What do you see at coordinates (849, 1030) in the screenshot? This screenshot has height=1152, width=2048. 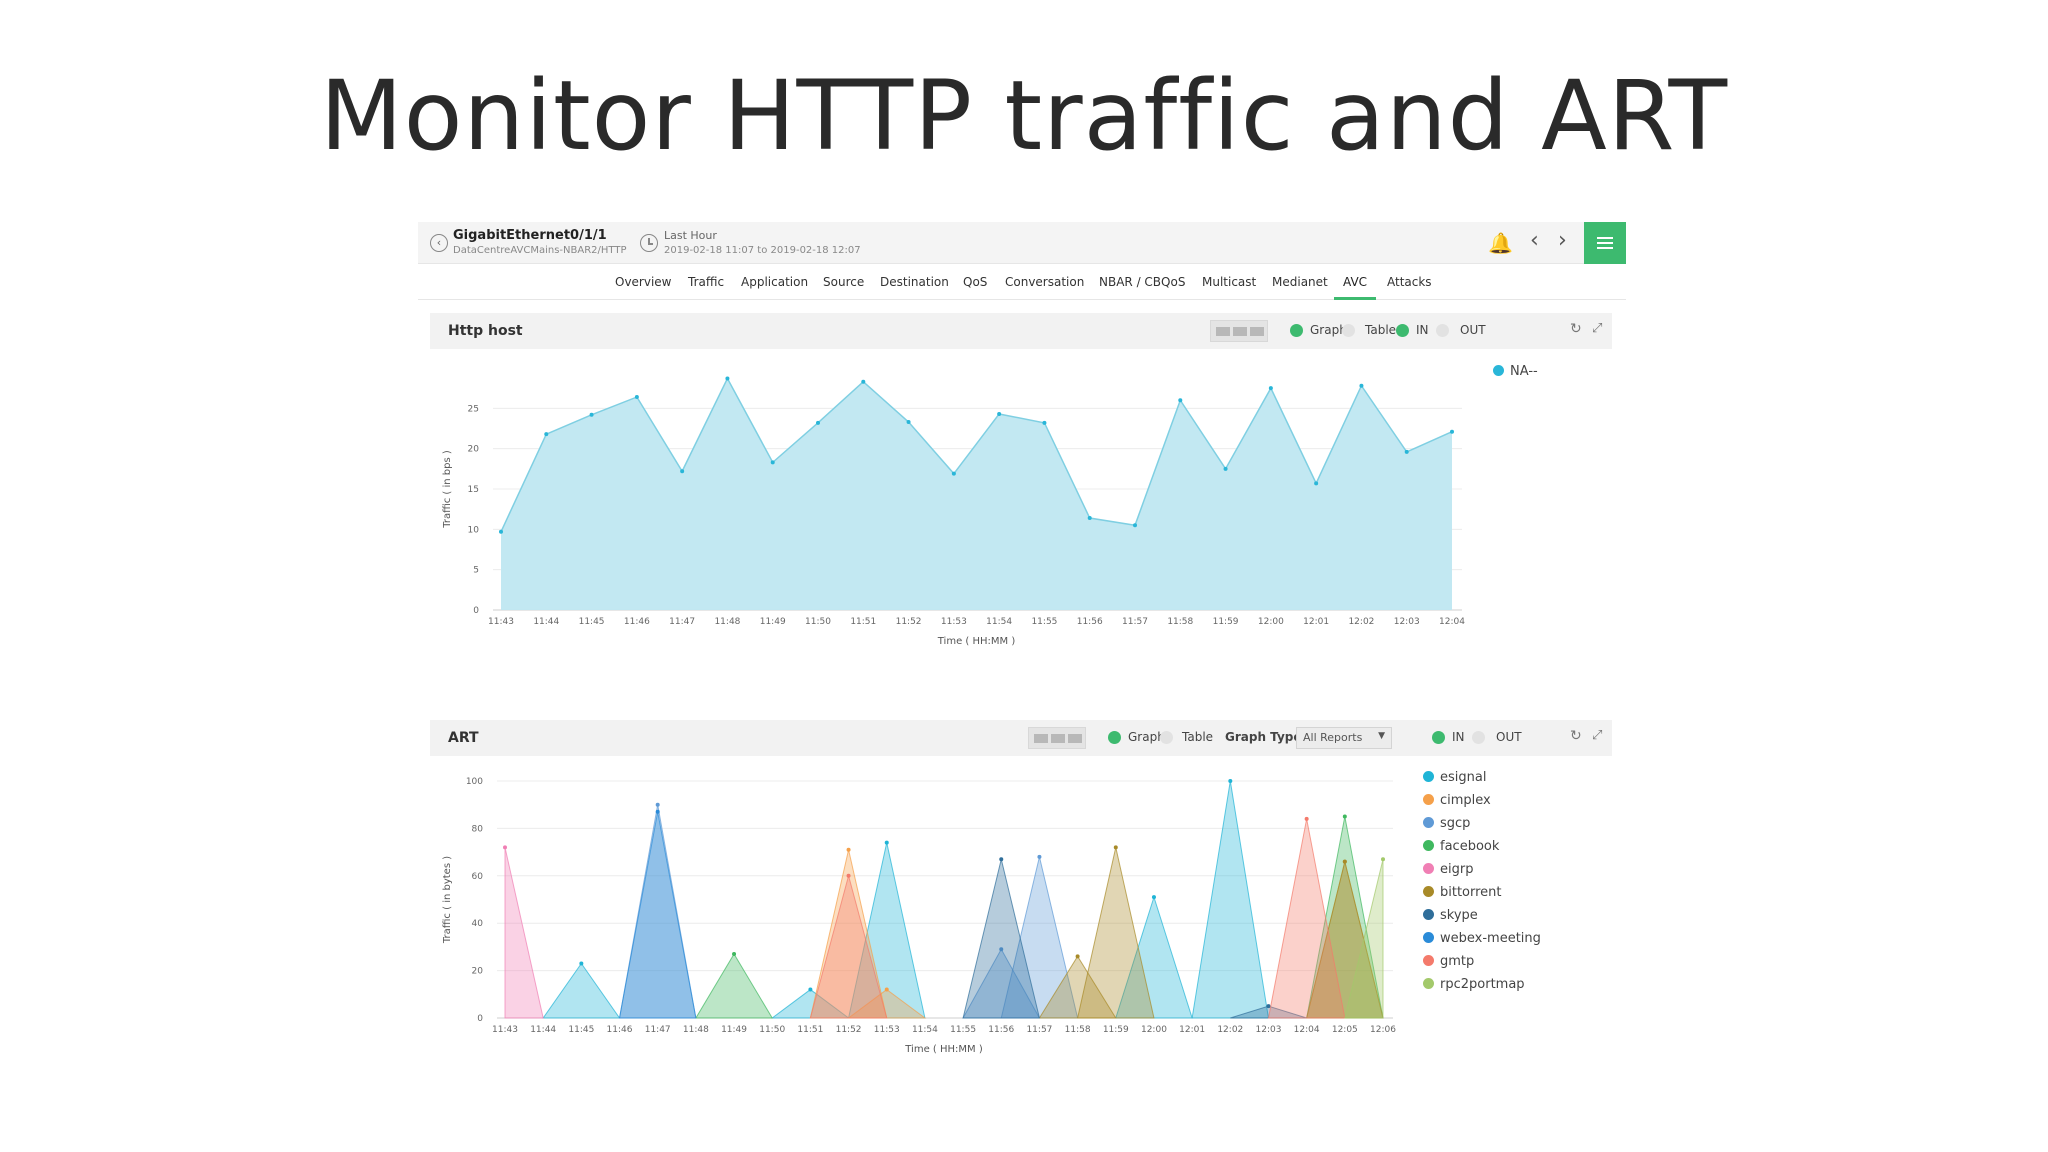 I see `x-tick-label: 11:52` at bounding box center [849, 1030].